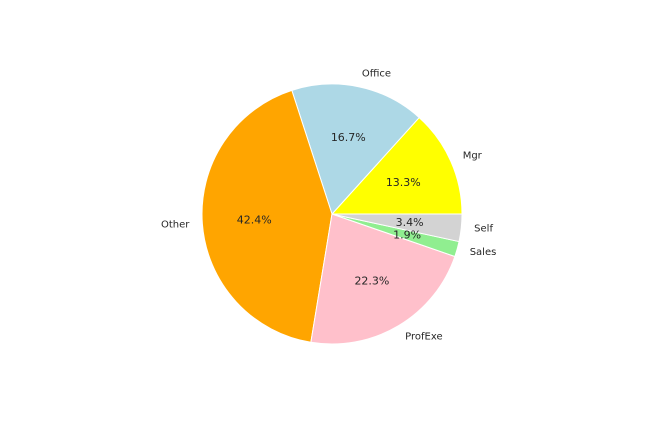 The image size is (648, 432). I want to click on pie-slice-other, so click(267, 216).